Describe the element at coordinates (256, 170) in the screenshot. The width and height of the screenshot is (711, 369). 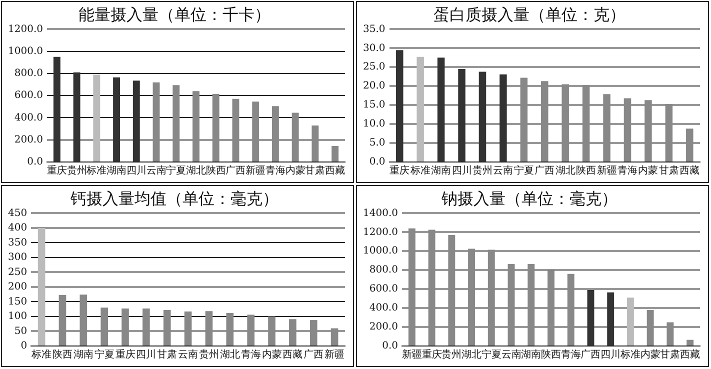
I see `x-tick-label: 新疆` at that location.